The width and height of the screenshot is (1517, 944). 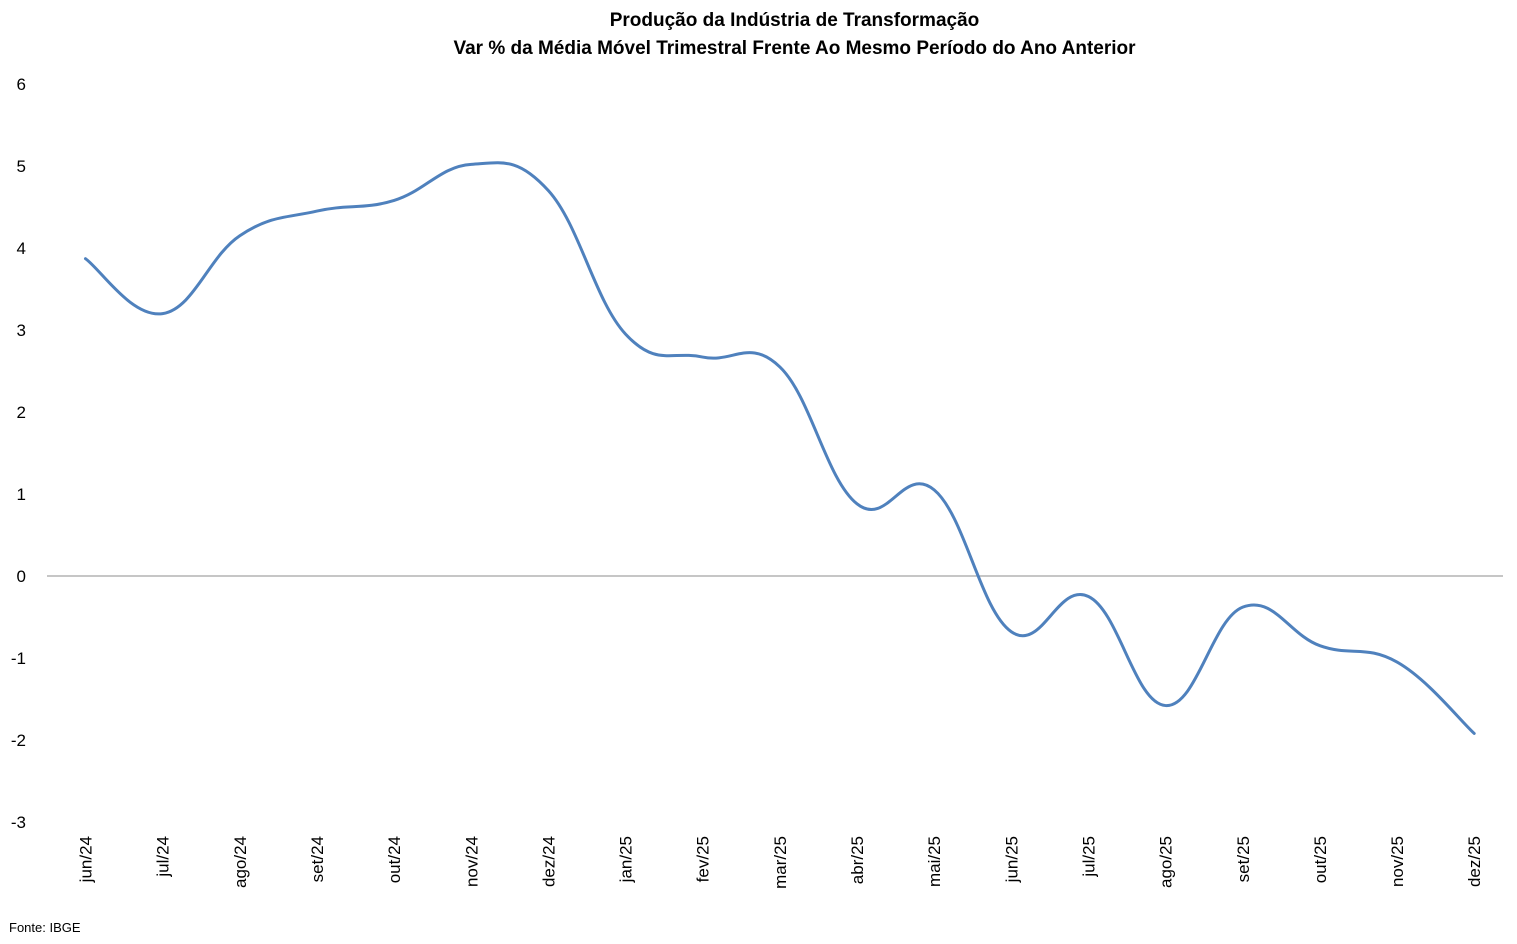 I want to click on x-tick-label: nov/24, so click(x=471, y=861).